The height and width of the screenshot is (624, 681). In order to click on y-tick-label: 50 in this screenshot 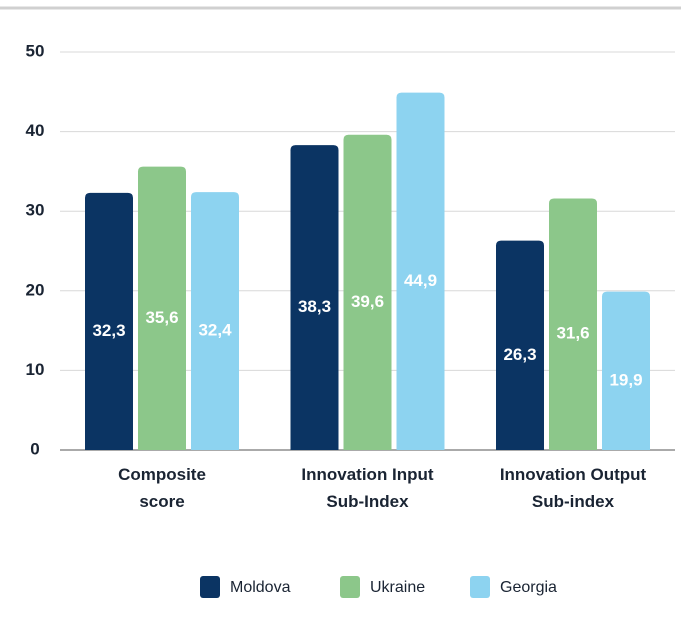, I will do `click(35, 50)`.